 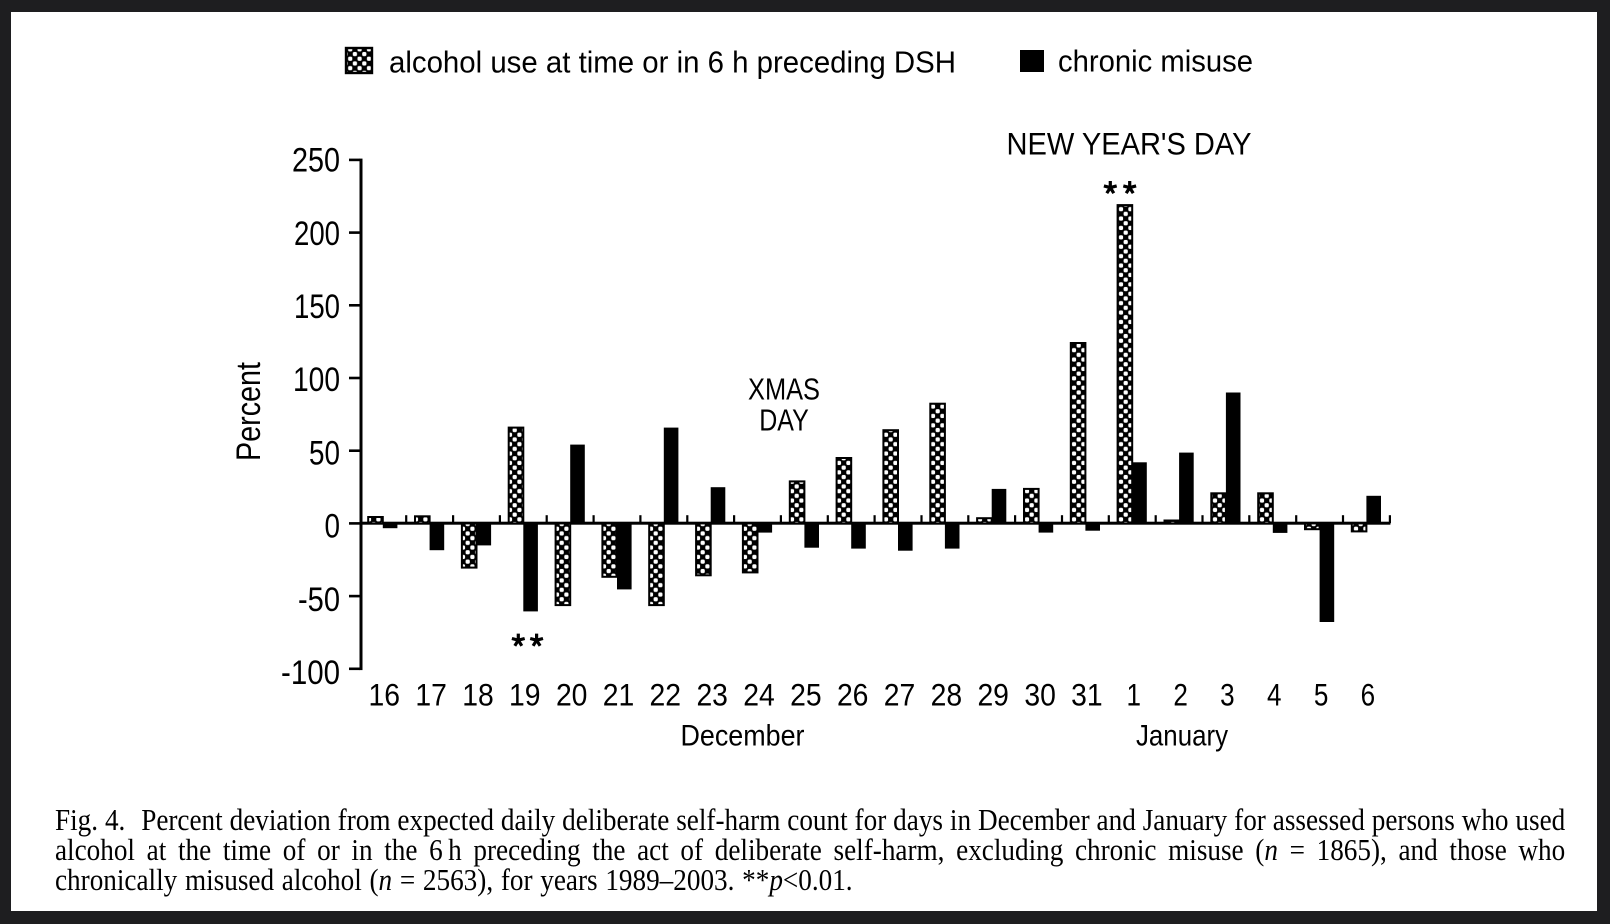 What do you see at coordinates (1180, 695) in the screenshot?
I see `svg-text: 2` at bounding box center [1180, 695].